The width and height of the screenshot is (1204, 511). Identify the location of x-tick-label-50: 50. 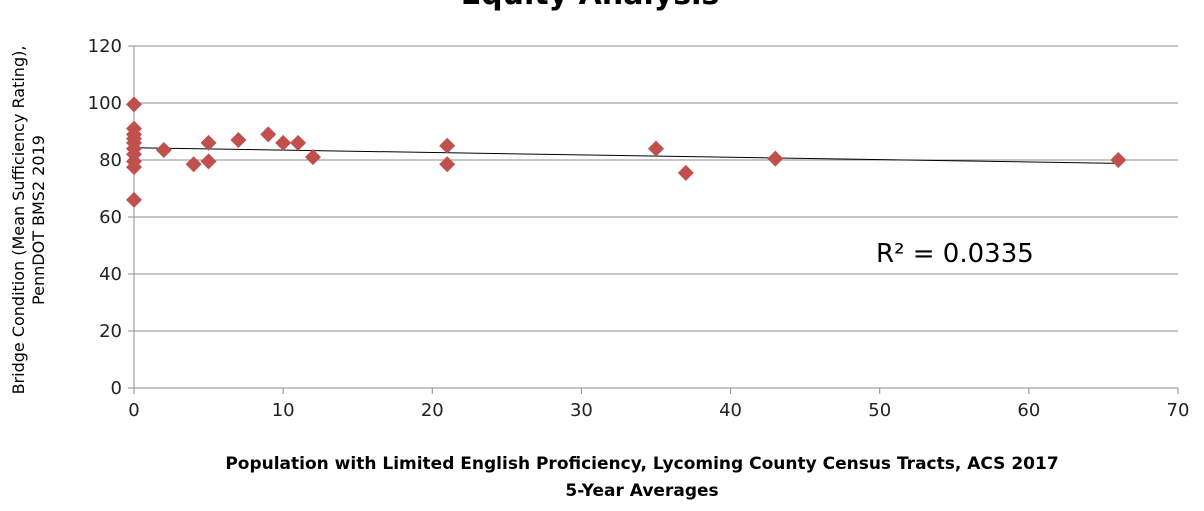
(879, 410).